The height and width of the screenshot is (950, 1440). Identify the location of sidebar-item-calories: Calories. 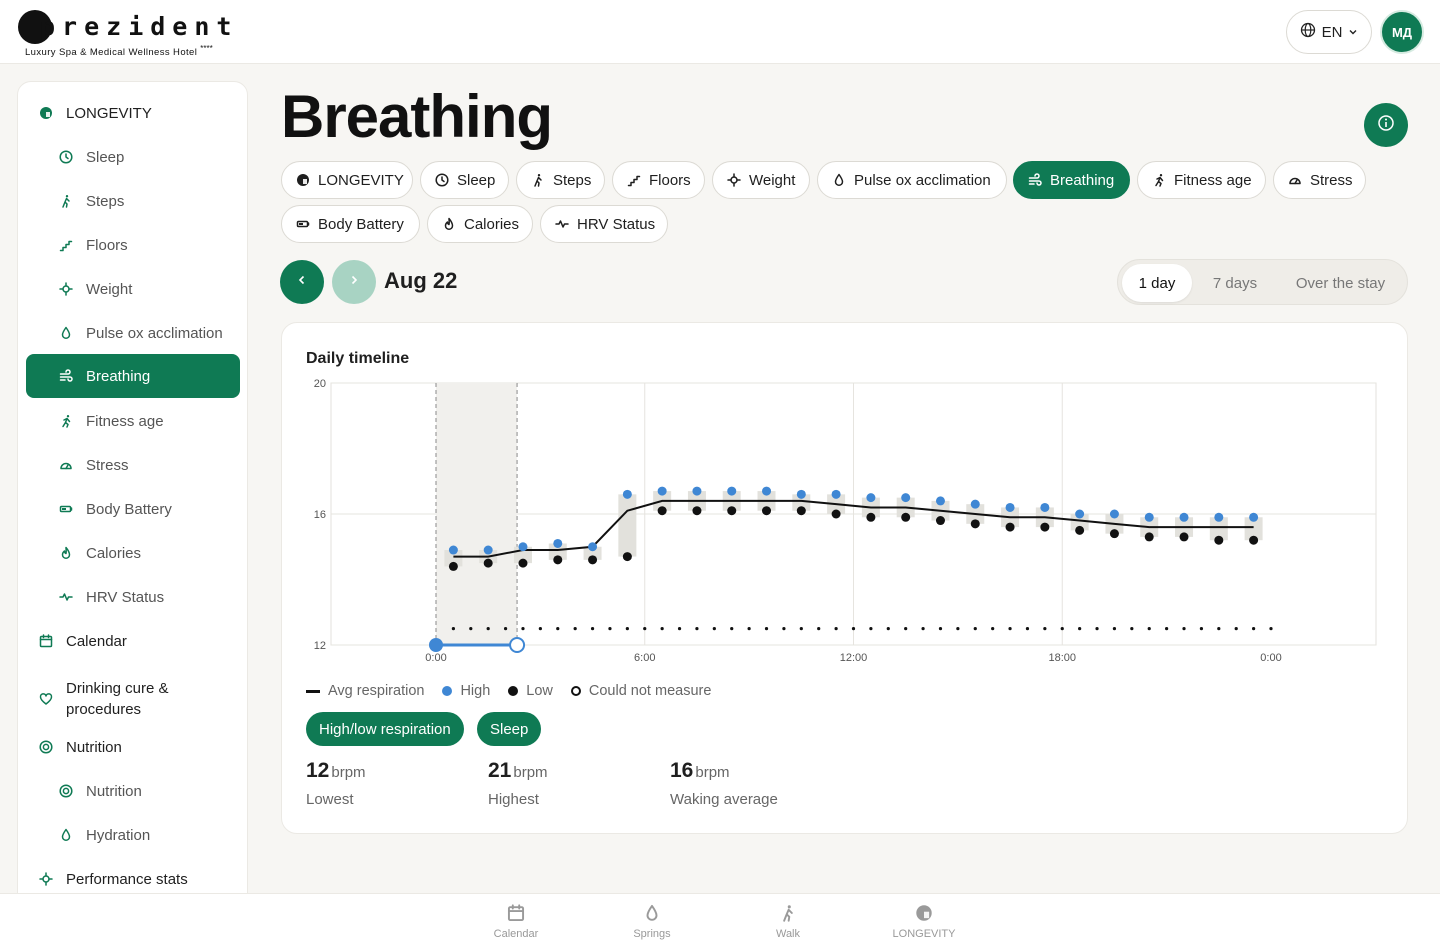
(133, 553).